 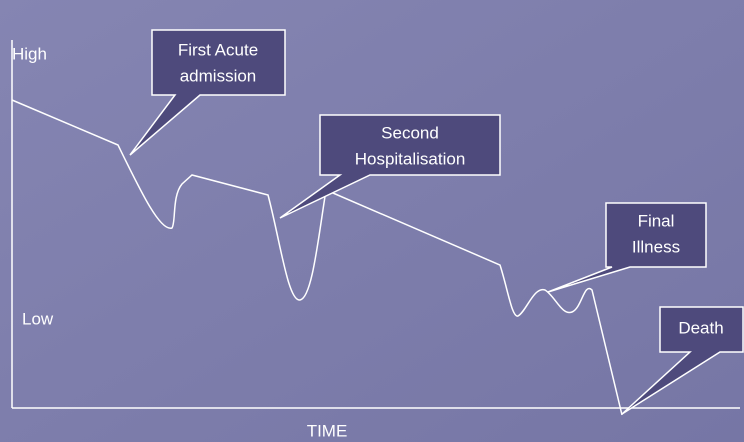 What do you see at coordinates (656, 246) in the screenshot?
I see `callout-text: Illness` at bounding box center [656, 246].